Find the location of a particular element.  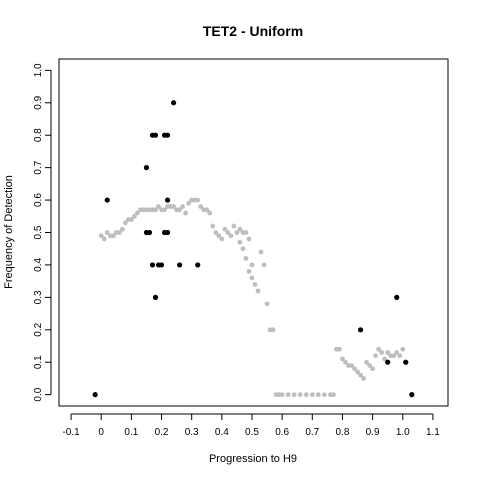

x-tick-label: 0.9 is located at coordinates (373, 432).